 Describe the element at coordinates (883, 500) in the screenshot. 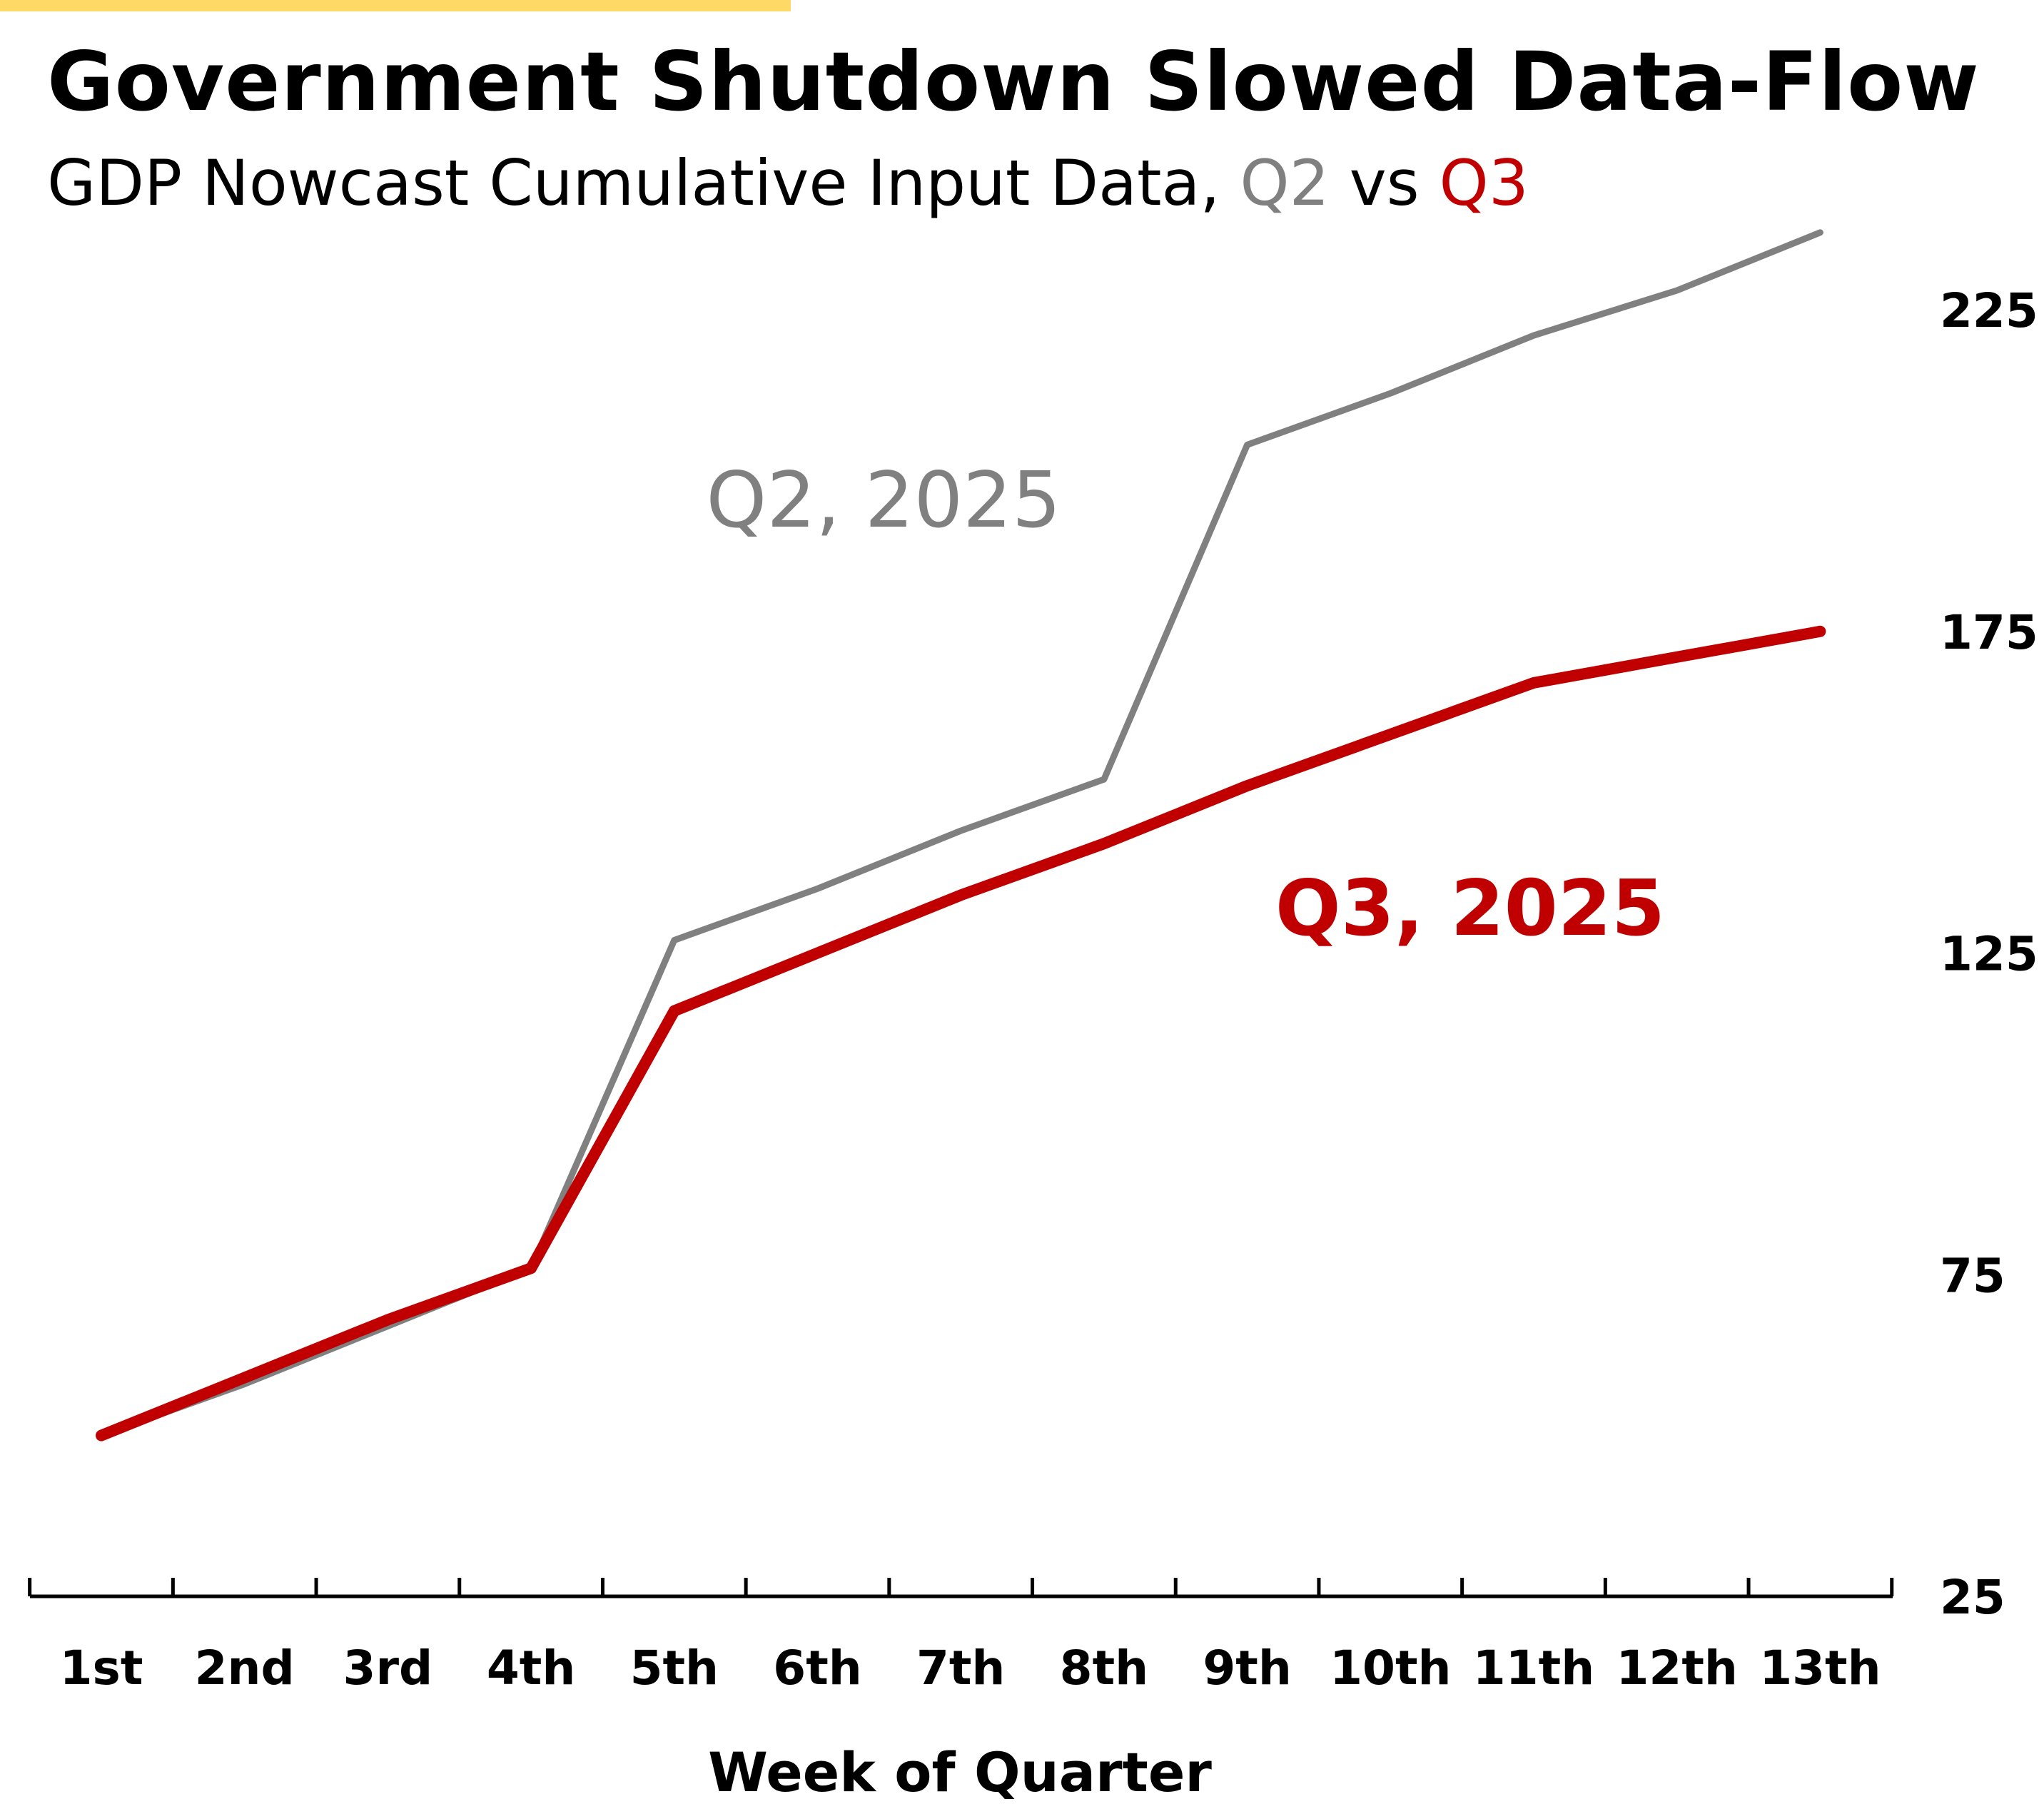

I see `annotation-q2: Q2, 2025` at that location.